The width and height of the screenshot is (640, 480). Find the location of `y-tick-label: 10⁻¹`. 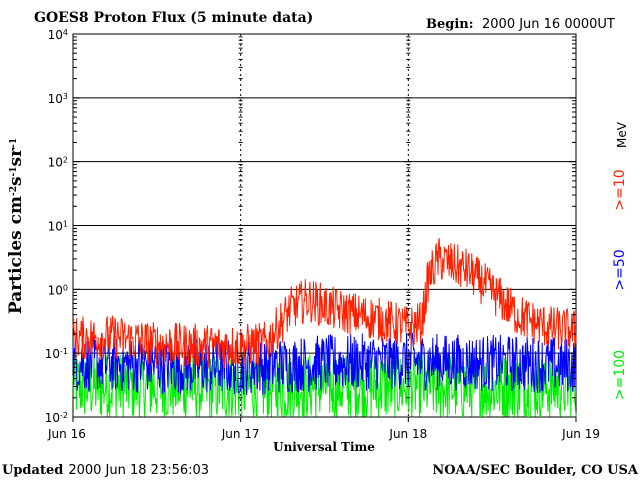

y-tick-label: 10⁻¹ is located at coordinates (56, 354).